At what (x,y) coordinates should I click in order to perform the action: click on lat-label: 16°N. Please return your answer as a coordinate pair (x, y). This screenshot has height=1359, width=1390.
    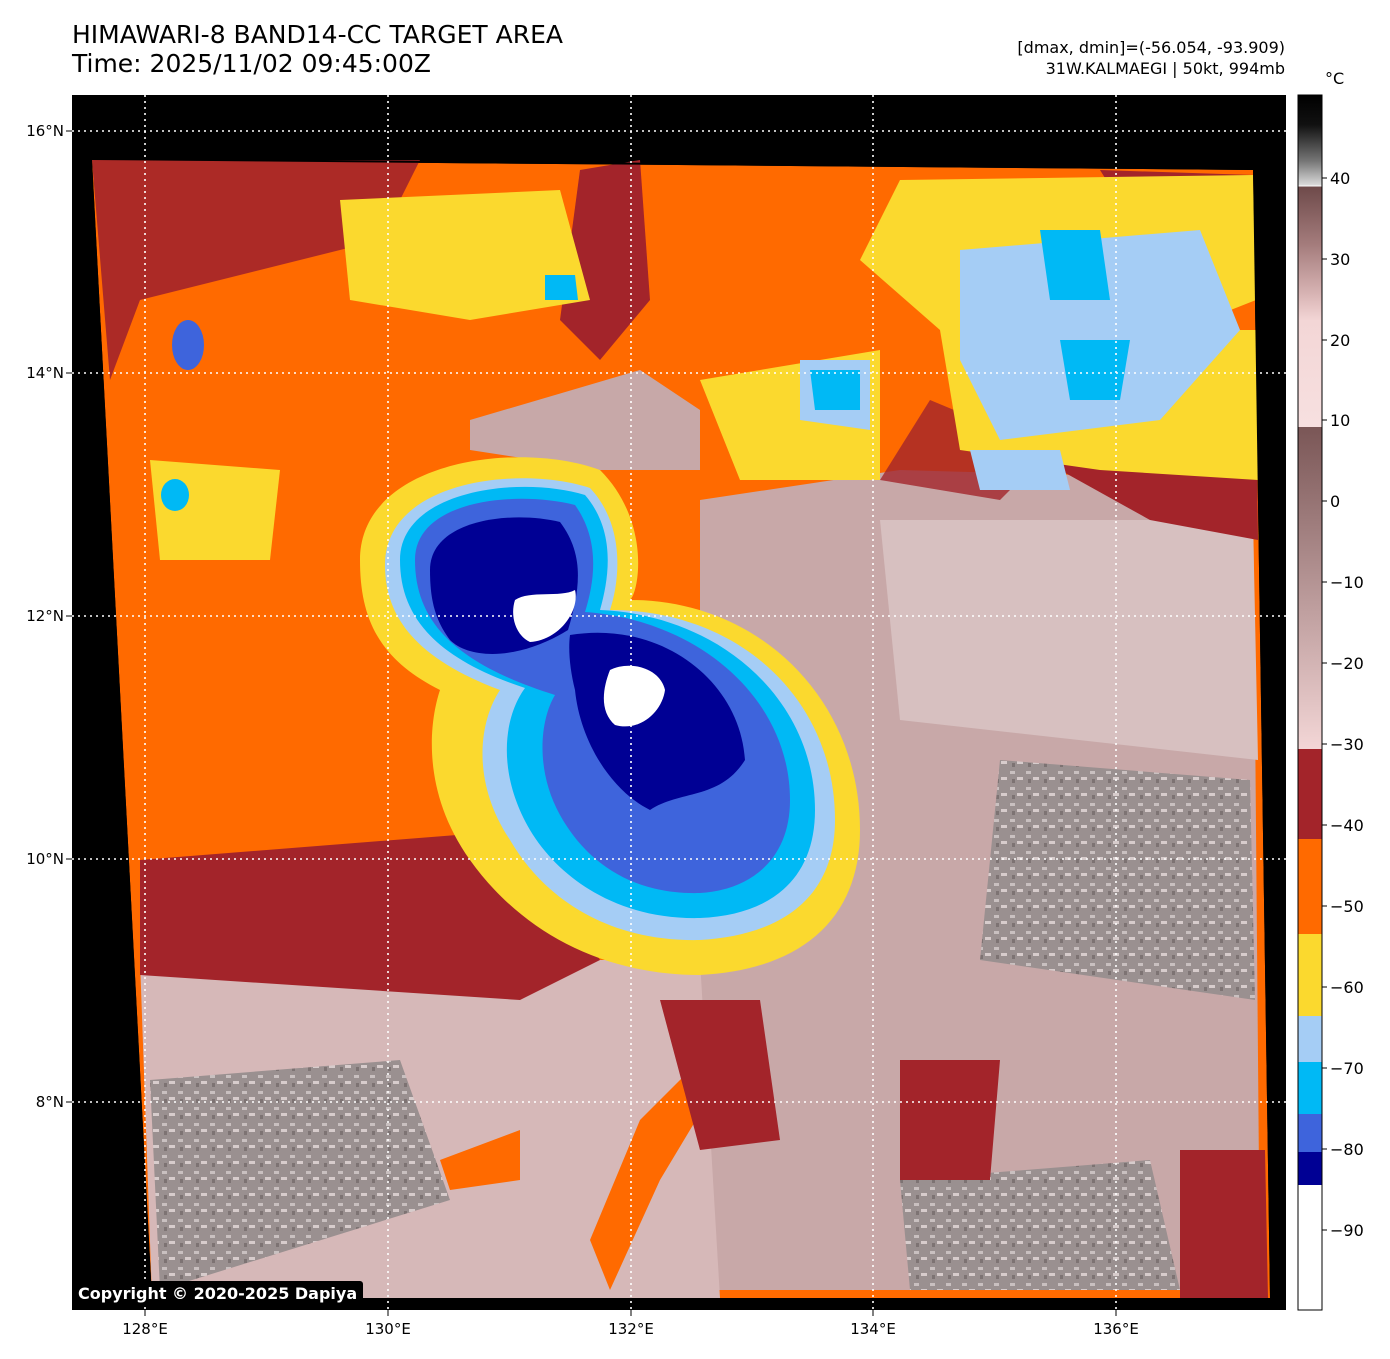
    Looking at the image, I should click on (45, 131).